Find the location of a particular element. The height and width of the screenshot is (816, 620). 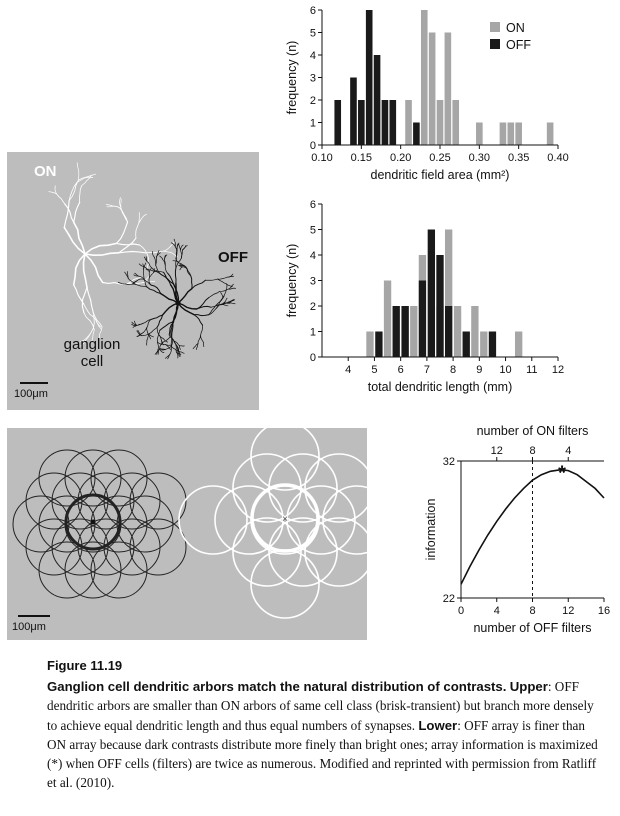

legend-swatch-on is located at coordinates (495, 27).